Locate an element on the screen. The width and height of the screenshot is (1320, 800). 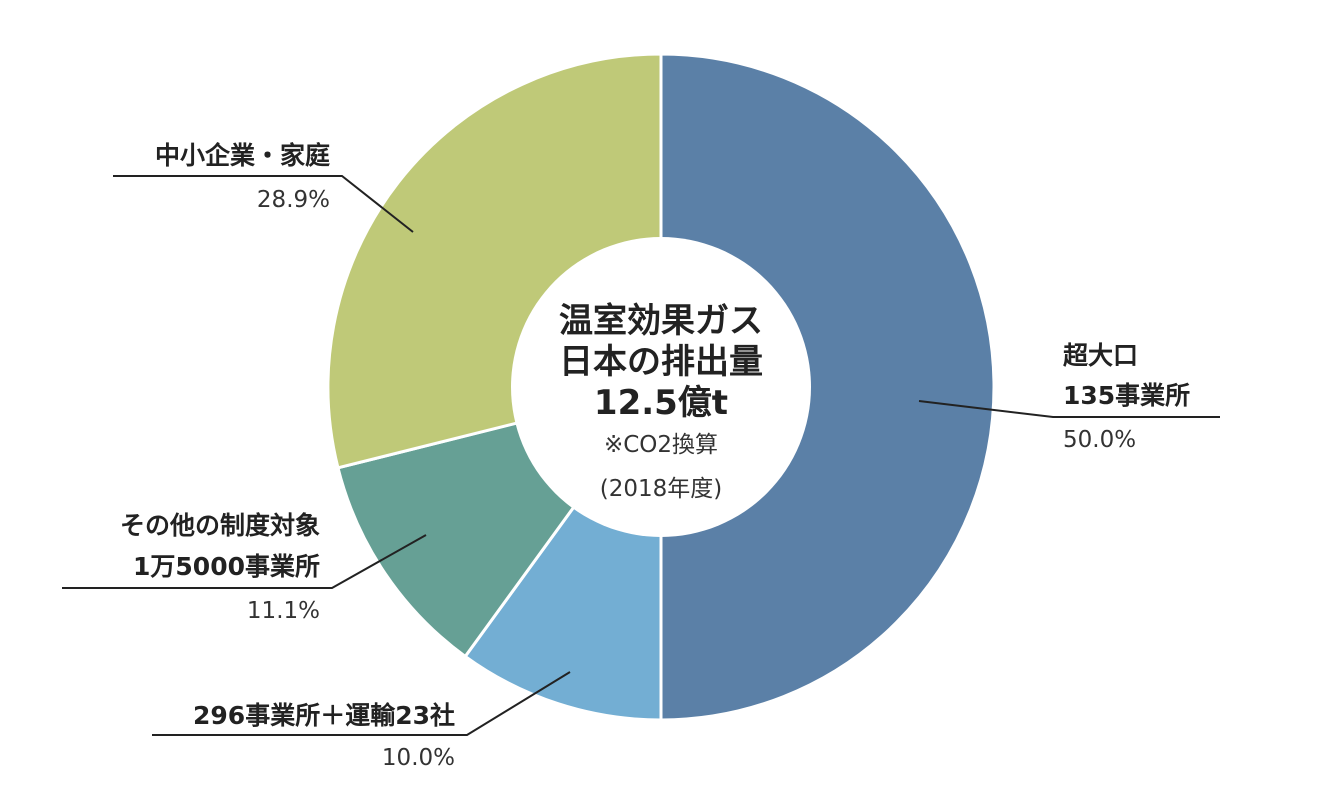
slice-value-3: 28.9% is located at coordinates (293, 200).